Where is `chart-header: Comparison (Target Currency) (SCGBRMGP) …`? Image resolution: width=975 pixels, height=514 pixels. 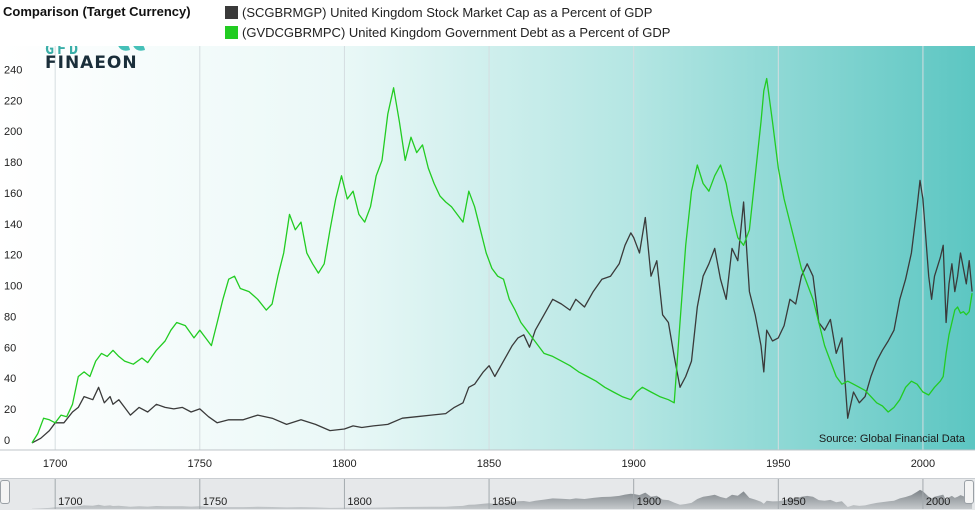 chart-header: Comparison (Target Currency) (SCGBRMGP) … is located at coordinates (487, 23).